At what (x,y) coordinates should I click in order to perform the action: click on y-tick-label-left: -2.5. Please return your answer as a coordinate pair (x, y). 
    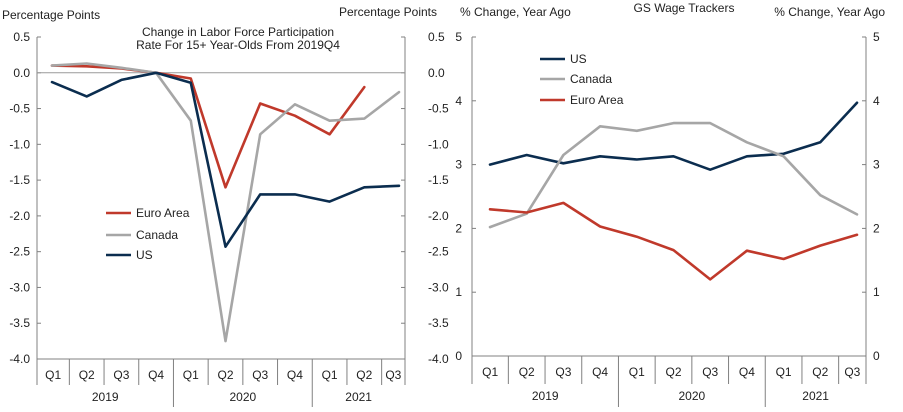
    Looking at the image, I should click on (19, 252).